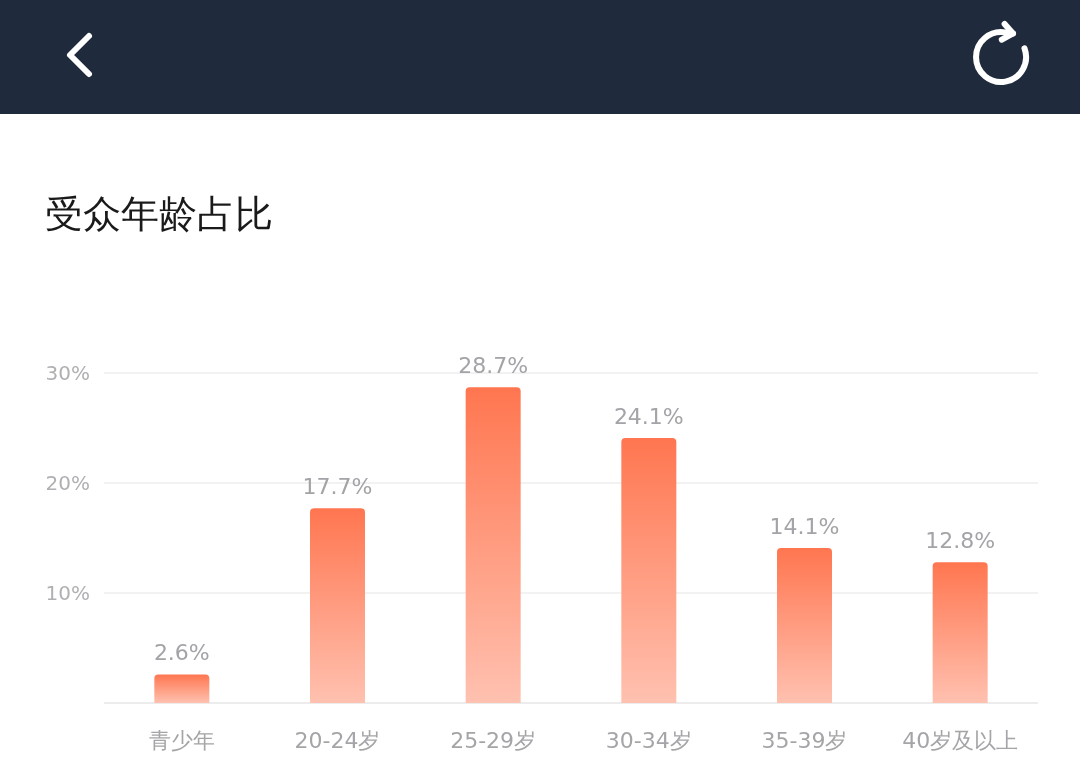 The image size is (1080, 776). Describe the element at coordinates (67, 373) in the screenshot. I see `y-tick-label: 30%` at that location.